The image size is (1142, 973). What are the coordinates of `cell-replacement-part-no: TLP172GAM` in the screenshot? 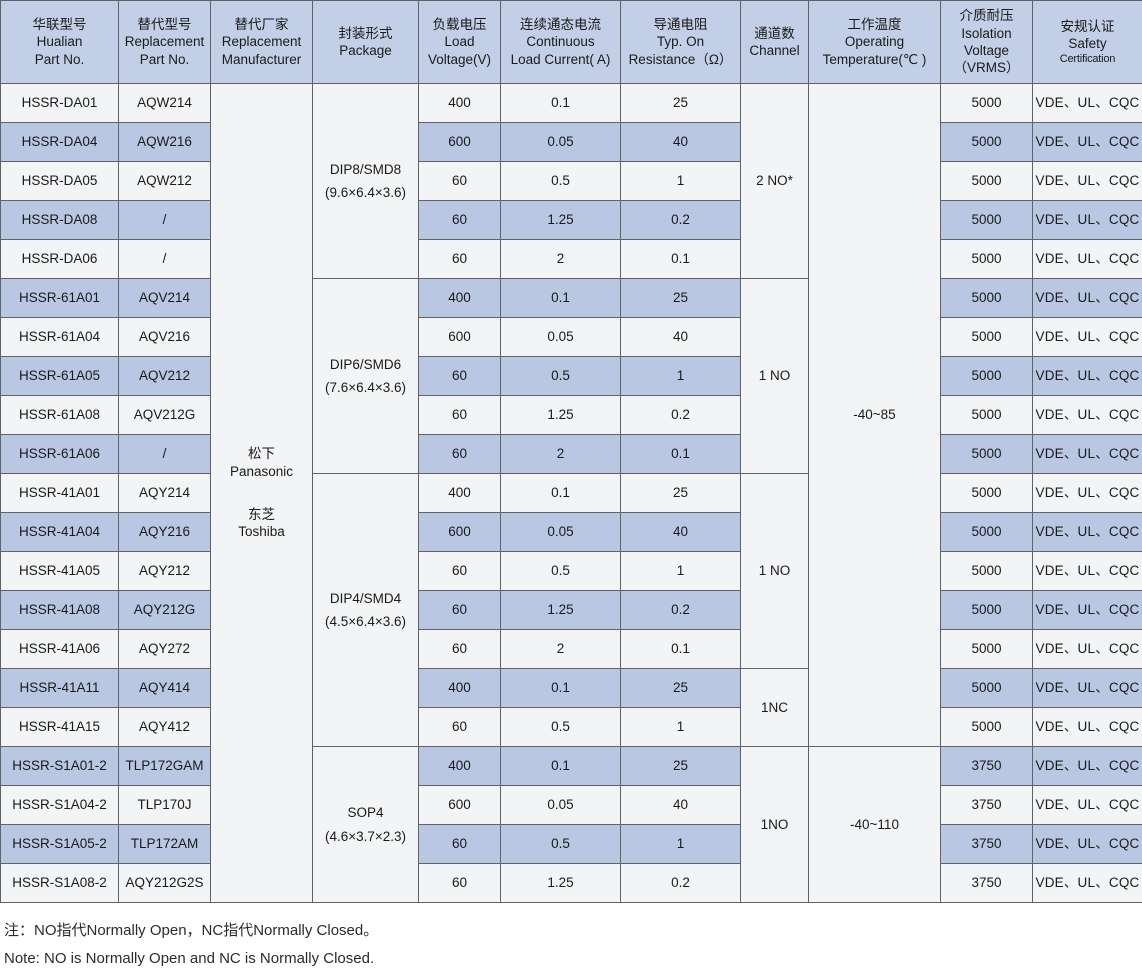 It's located at (165, 766).